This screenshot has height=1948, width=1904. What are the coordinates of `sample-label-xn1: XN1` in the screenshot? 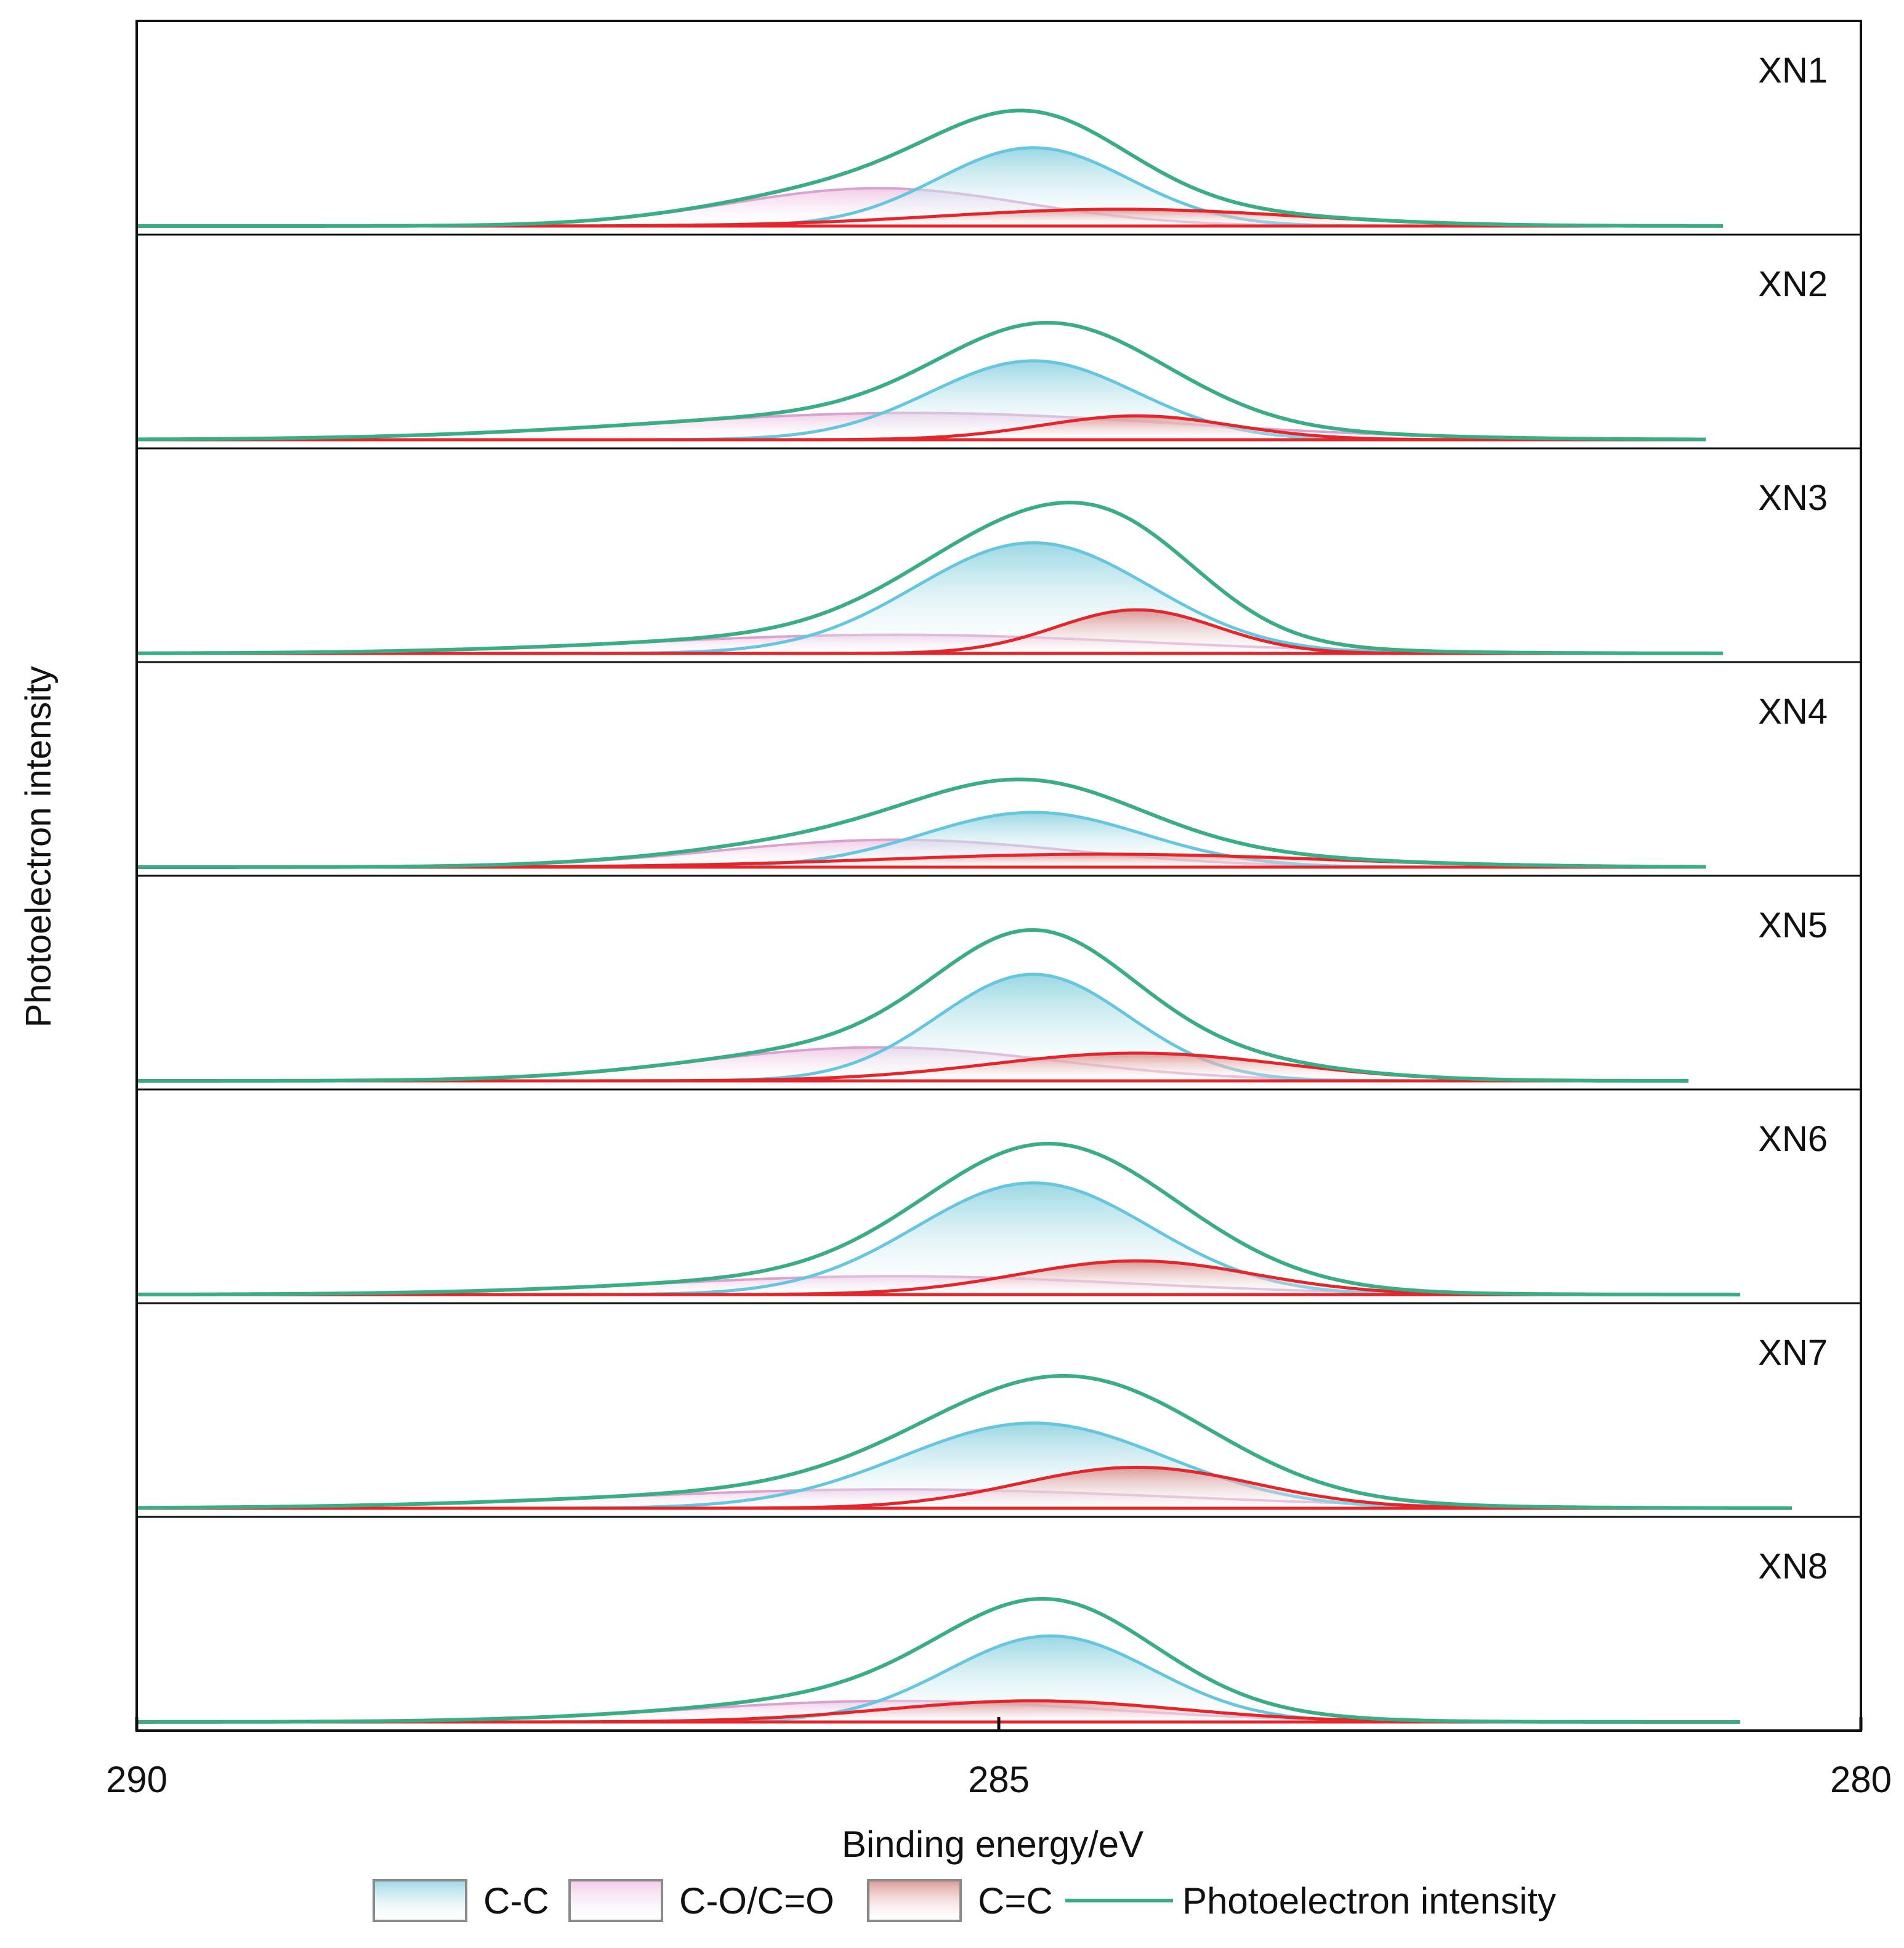 It's located at (1793, 71).